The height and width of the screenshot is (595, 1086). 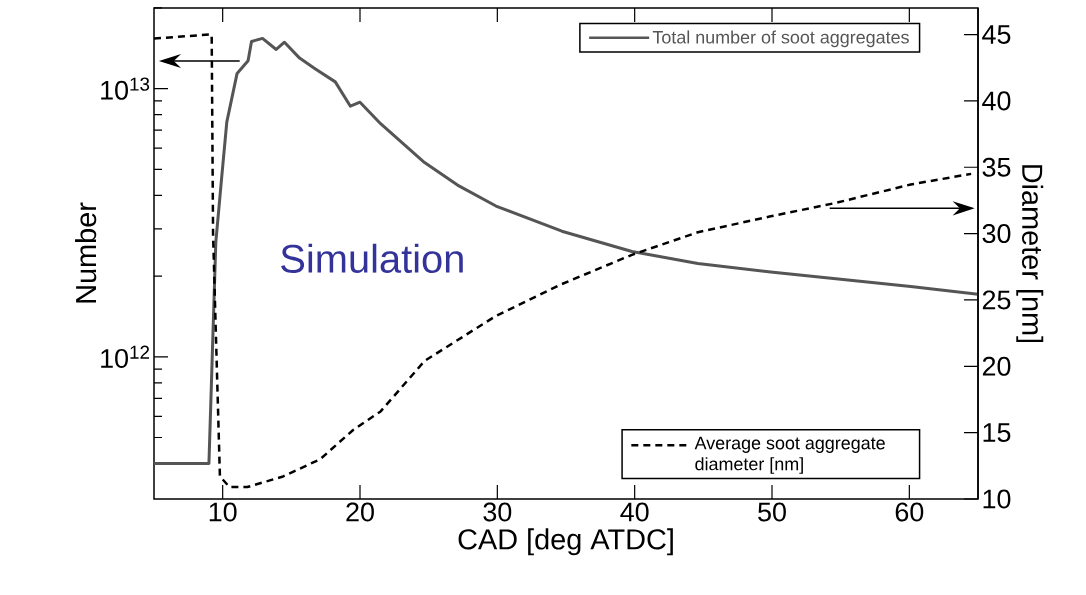 What do you see at coordinates (125, 356) in the screenshot?
I see `y-tick-label: 10$^{12}$` at bounding box center [125, 356].